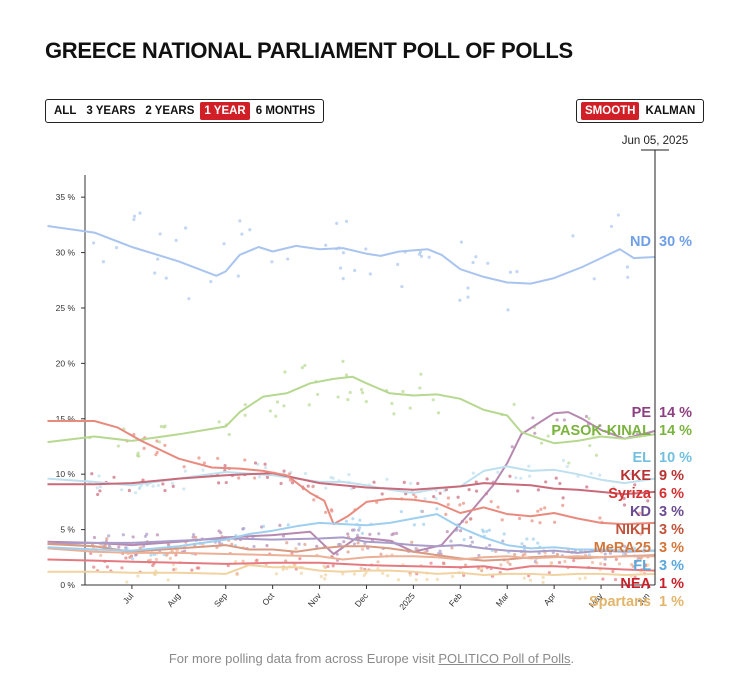 The width and height of the screenshot is (743, 684). What do you see at coordinates (66, 308) in the screenshot?
I see `y-tick-label: 25 %` at bounding box center [66, 308].